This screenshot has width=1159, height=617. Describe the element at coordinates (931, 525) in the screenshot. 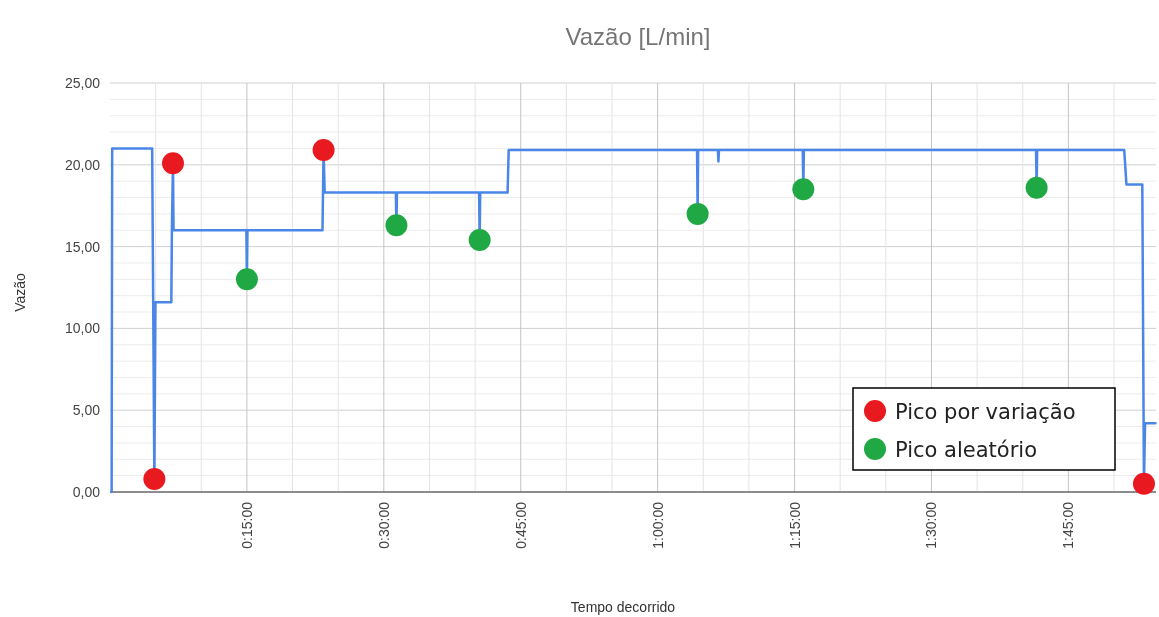

I see `x-tick-label: 1:30:00` at that location.